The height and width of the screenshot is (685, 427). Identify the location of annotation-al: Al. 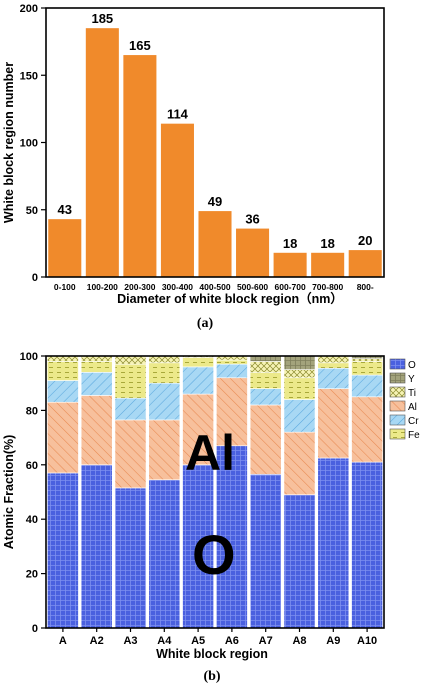
(210, 453).